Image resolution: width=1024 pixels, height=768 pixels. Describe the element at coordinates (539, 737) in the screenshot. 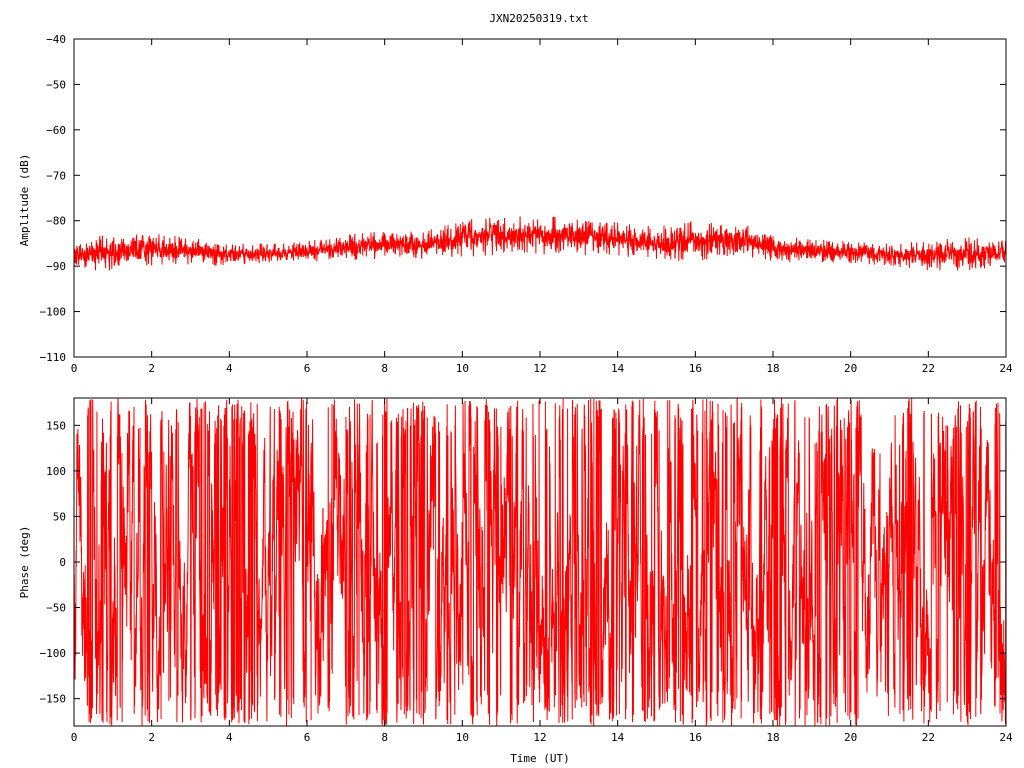

I see `phase-x-tick-label: 12` at that location.